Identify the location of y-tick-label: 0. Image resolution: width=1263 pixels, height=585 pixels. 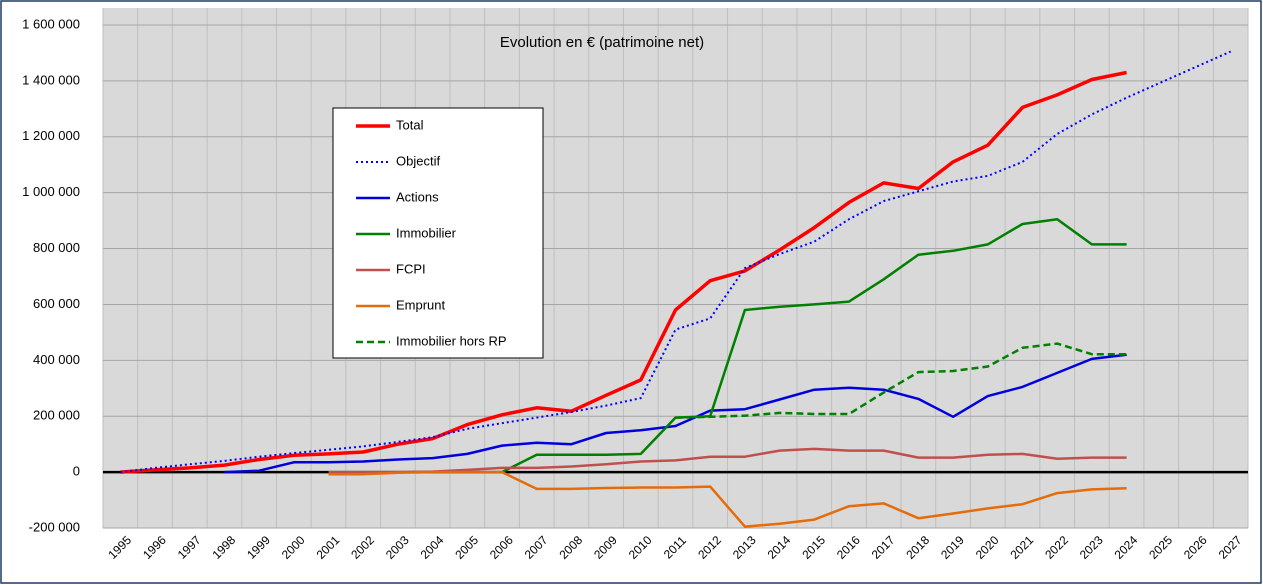
(76, 471).